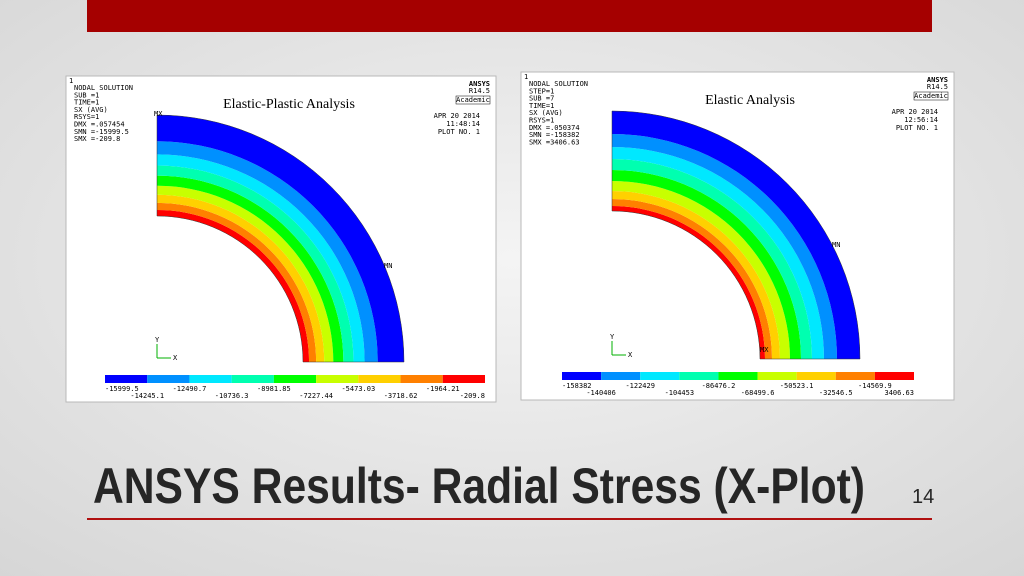 The width and height of the screenshot is (1024, 576). Describe the element at coordinates (554, 135) in the screenshot. I see `info-line: SMN =-158382` at that location.